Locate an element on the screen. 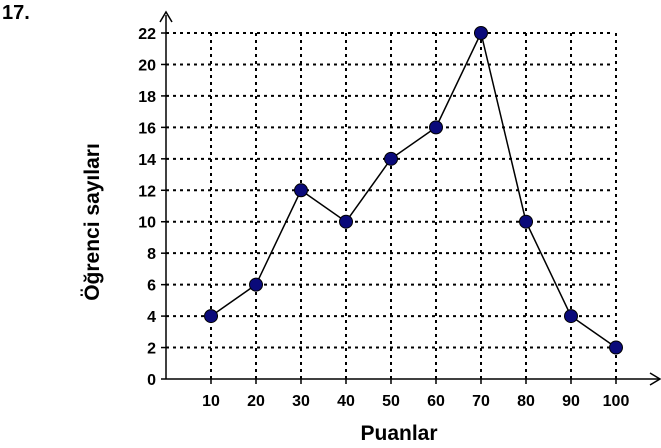  y-tick-label: 20 is located at coordinates (147, 65).